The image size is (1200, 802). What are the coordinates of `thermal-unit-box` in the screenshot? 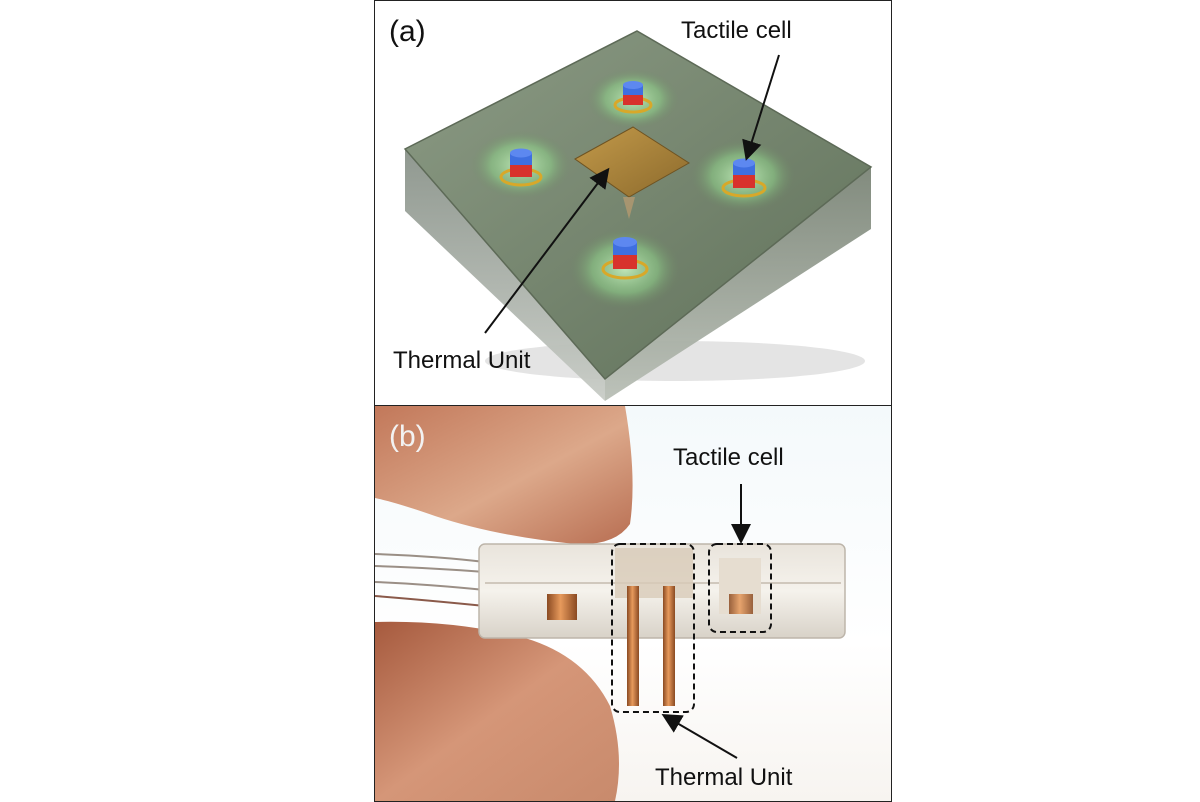 It's located at (653, 628).